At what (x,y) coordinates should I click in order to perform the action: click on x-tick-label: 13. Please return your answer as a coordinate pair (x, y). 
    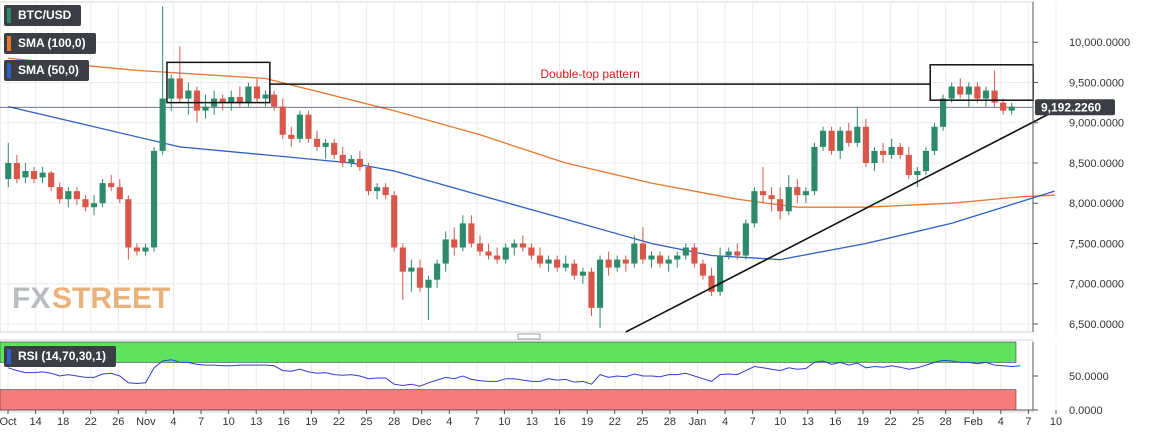
    Looking at the image, I should click on (532, 422).